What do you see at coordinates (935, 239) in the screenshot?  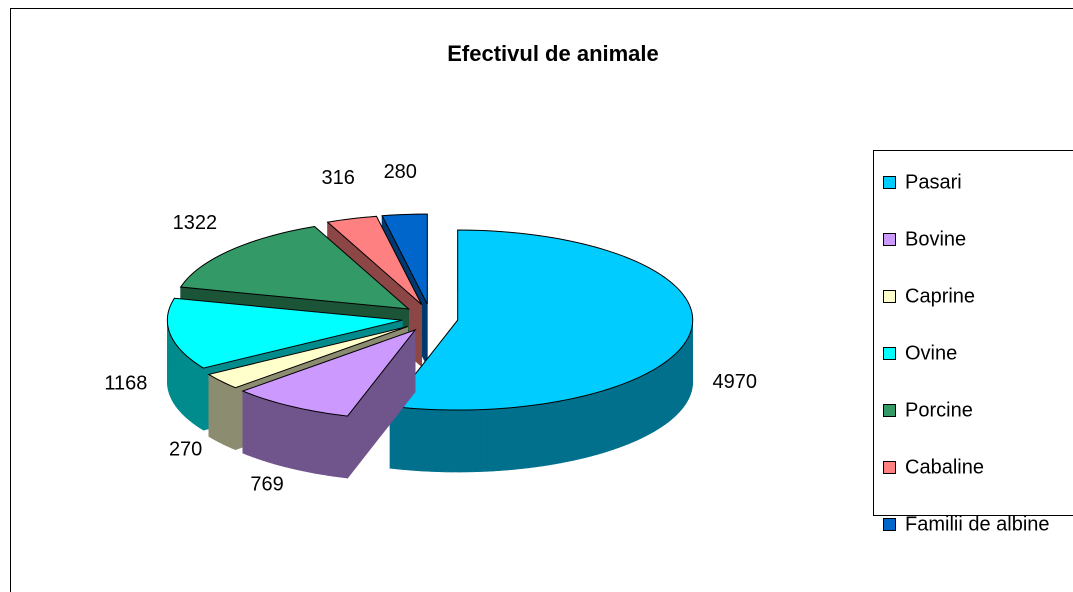 I see `legend-label: Bovine` at bounding box center [935, 239].